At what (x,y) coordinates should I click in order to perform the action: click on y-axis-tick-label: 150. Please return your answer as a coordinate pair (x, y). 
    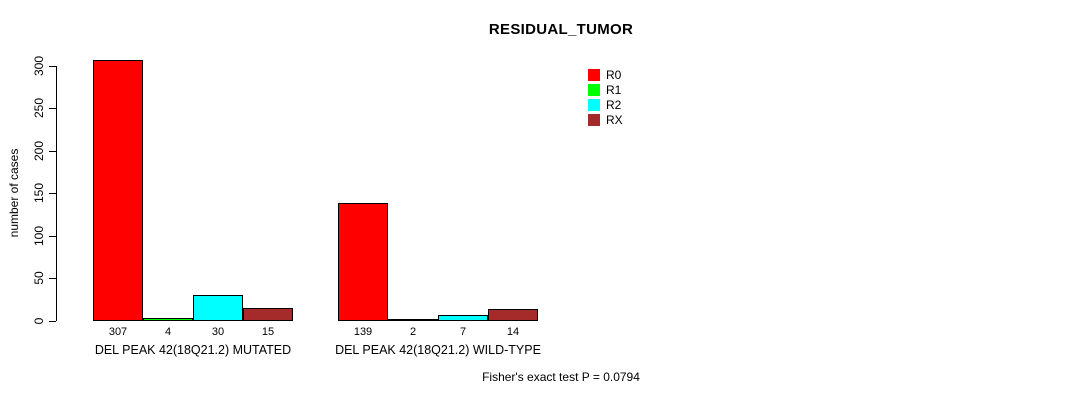
    Looking at the image, I should click on (39, 193).